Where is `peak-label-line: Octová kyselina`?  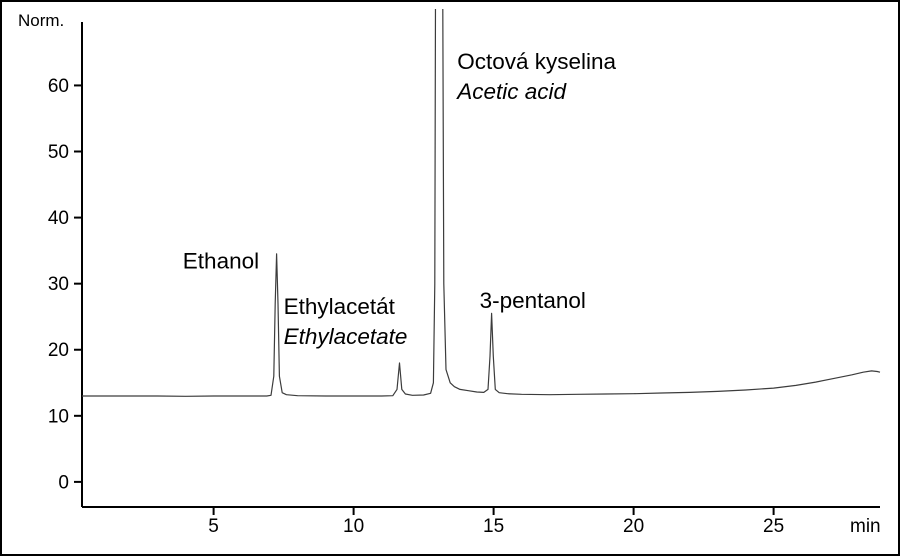
peak-label-line: Octová kyselina is located at coordinates (536, 61).